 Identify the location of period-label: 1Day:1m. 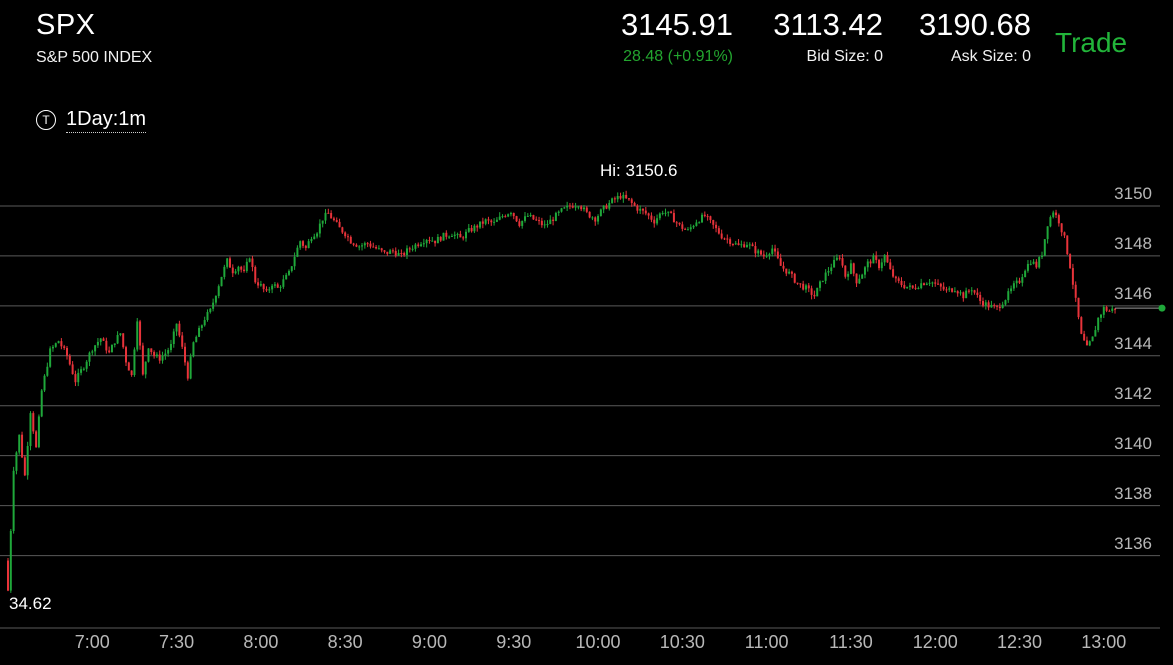
(106, 119).